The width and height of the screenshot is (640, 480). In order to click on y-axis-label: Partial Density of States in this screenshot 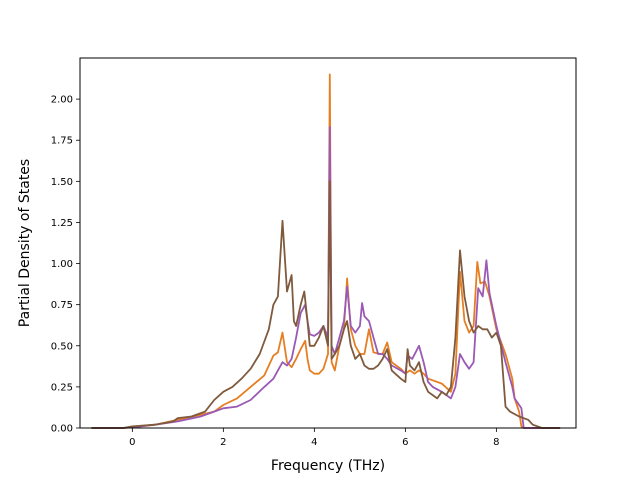, I will do `click(25, 243)`.